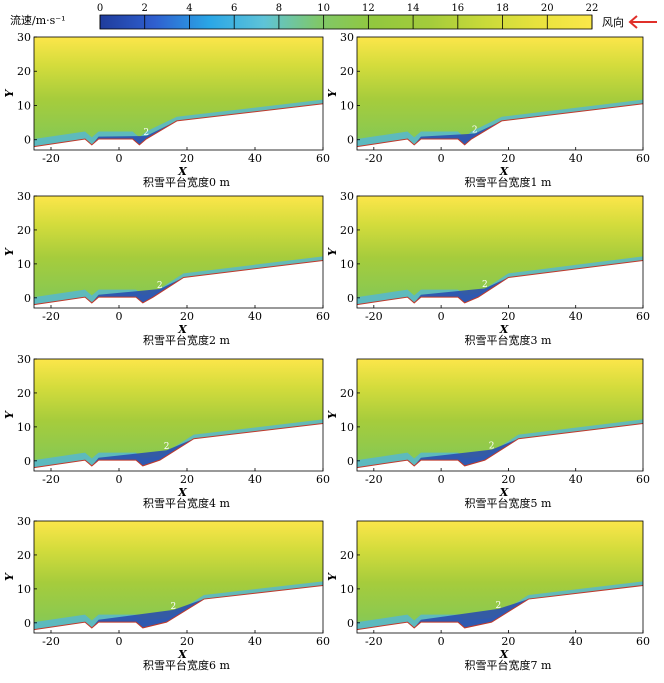  I want to click on colorbar-tick-label: 20, so click(547, 8).